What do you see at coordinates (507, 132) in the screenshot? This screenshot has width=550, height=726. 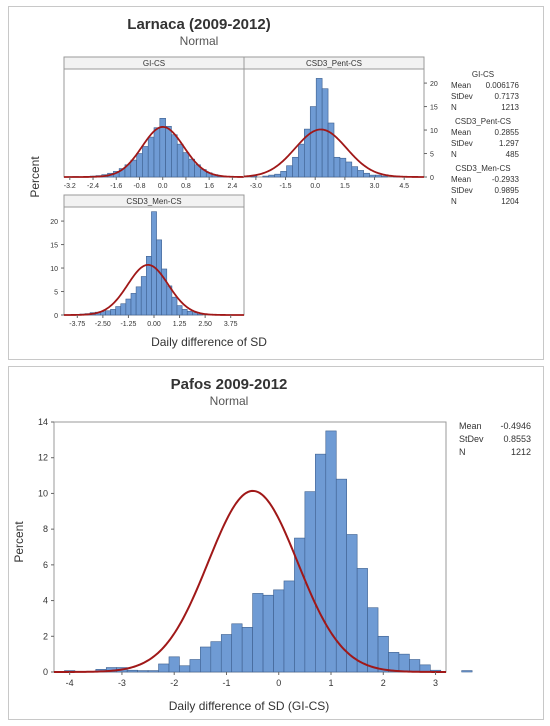 I see `legend-stat-value: 0.2855` at bounding box center [507, 132].